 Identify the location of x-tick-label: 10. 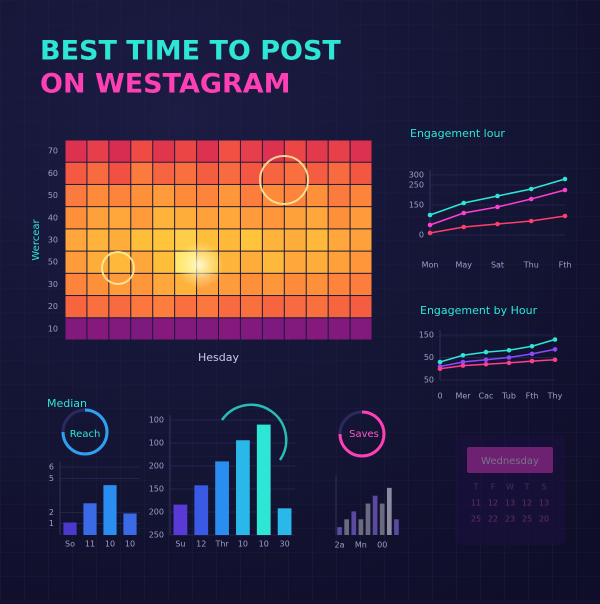
(130, 544).